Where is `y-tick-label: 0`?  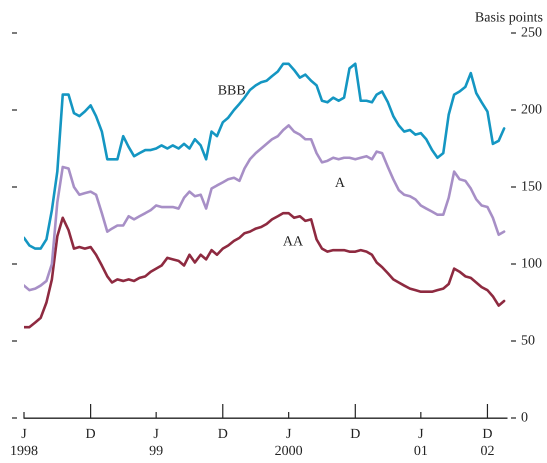 y-tick-label: 0 is located at coordinates (524, 418).